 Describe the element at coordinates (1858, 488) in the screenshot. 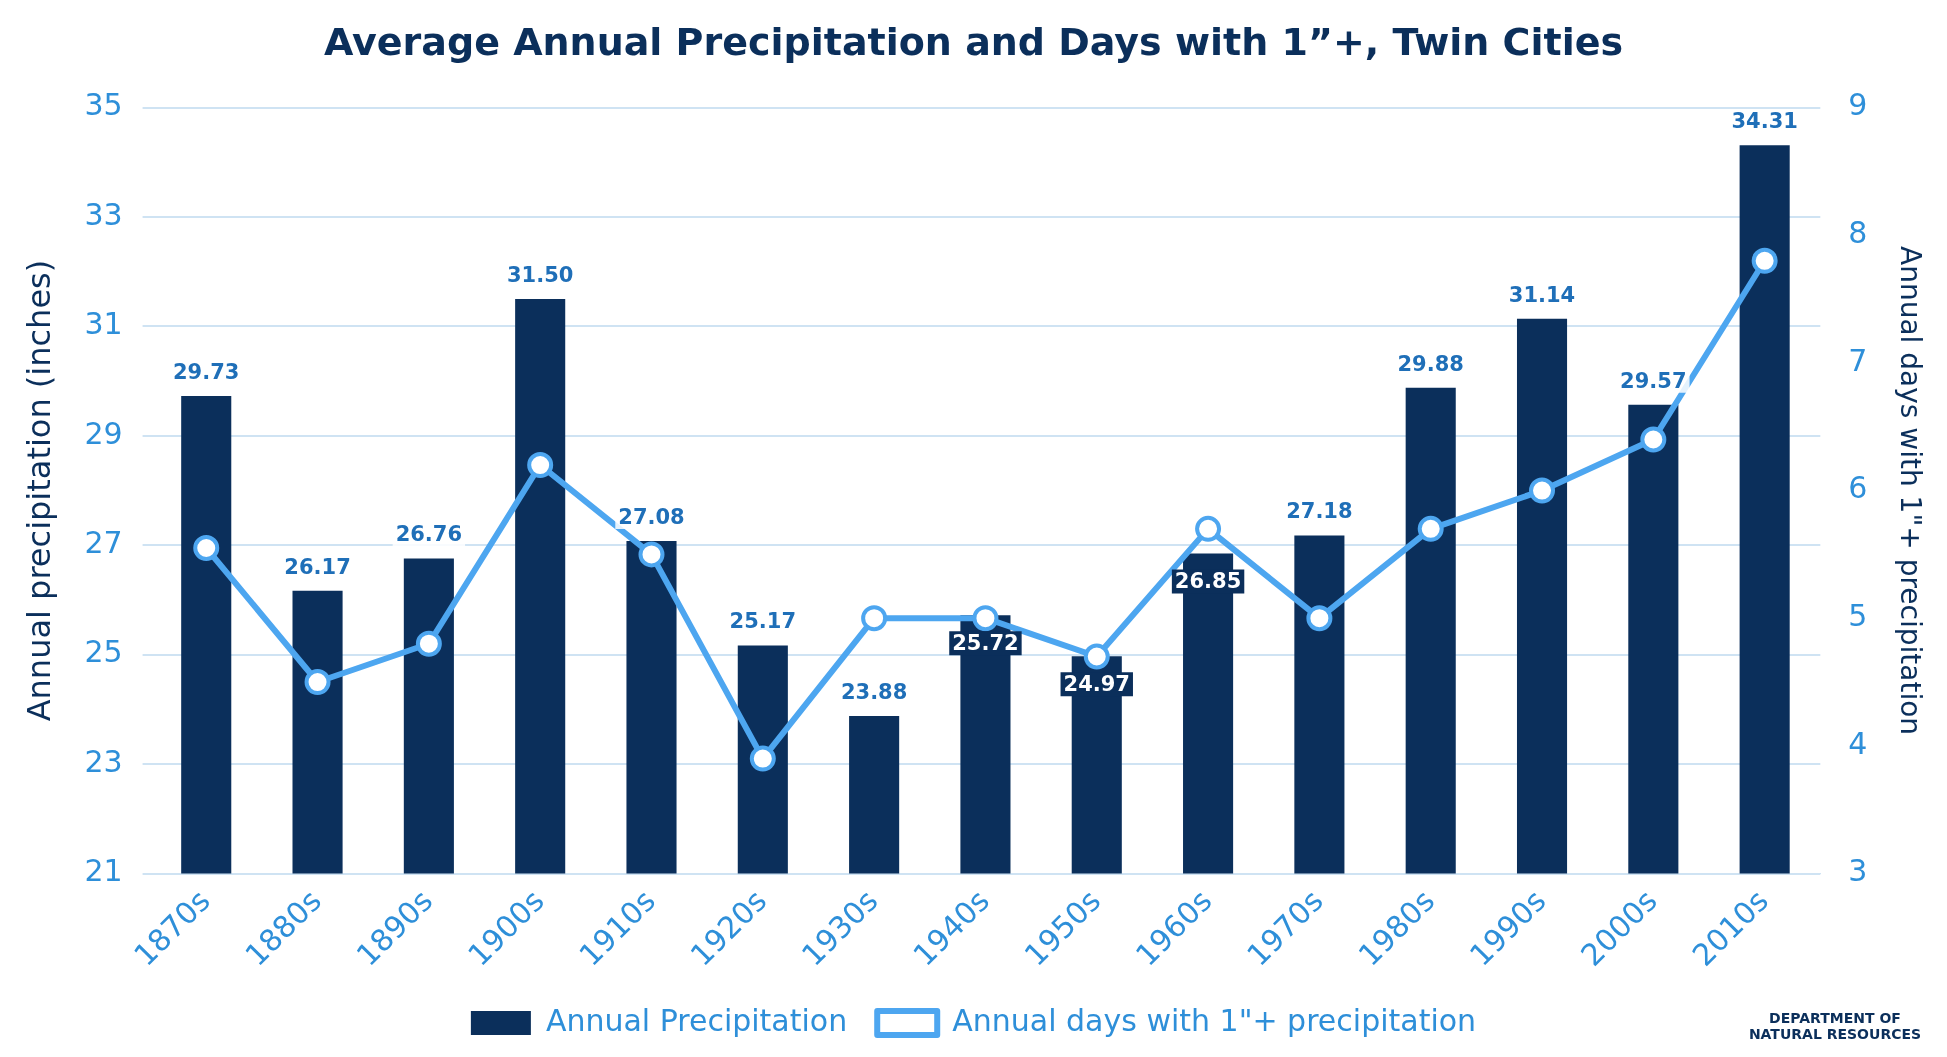

I see `y2-tick-label: 6` at that location.